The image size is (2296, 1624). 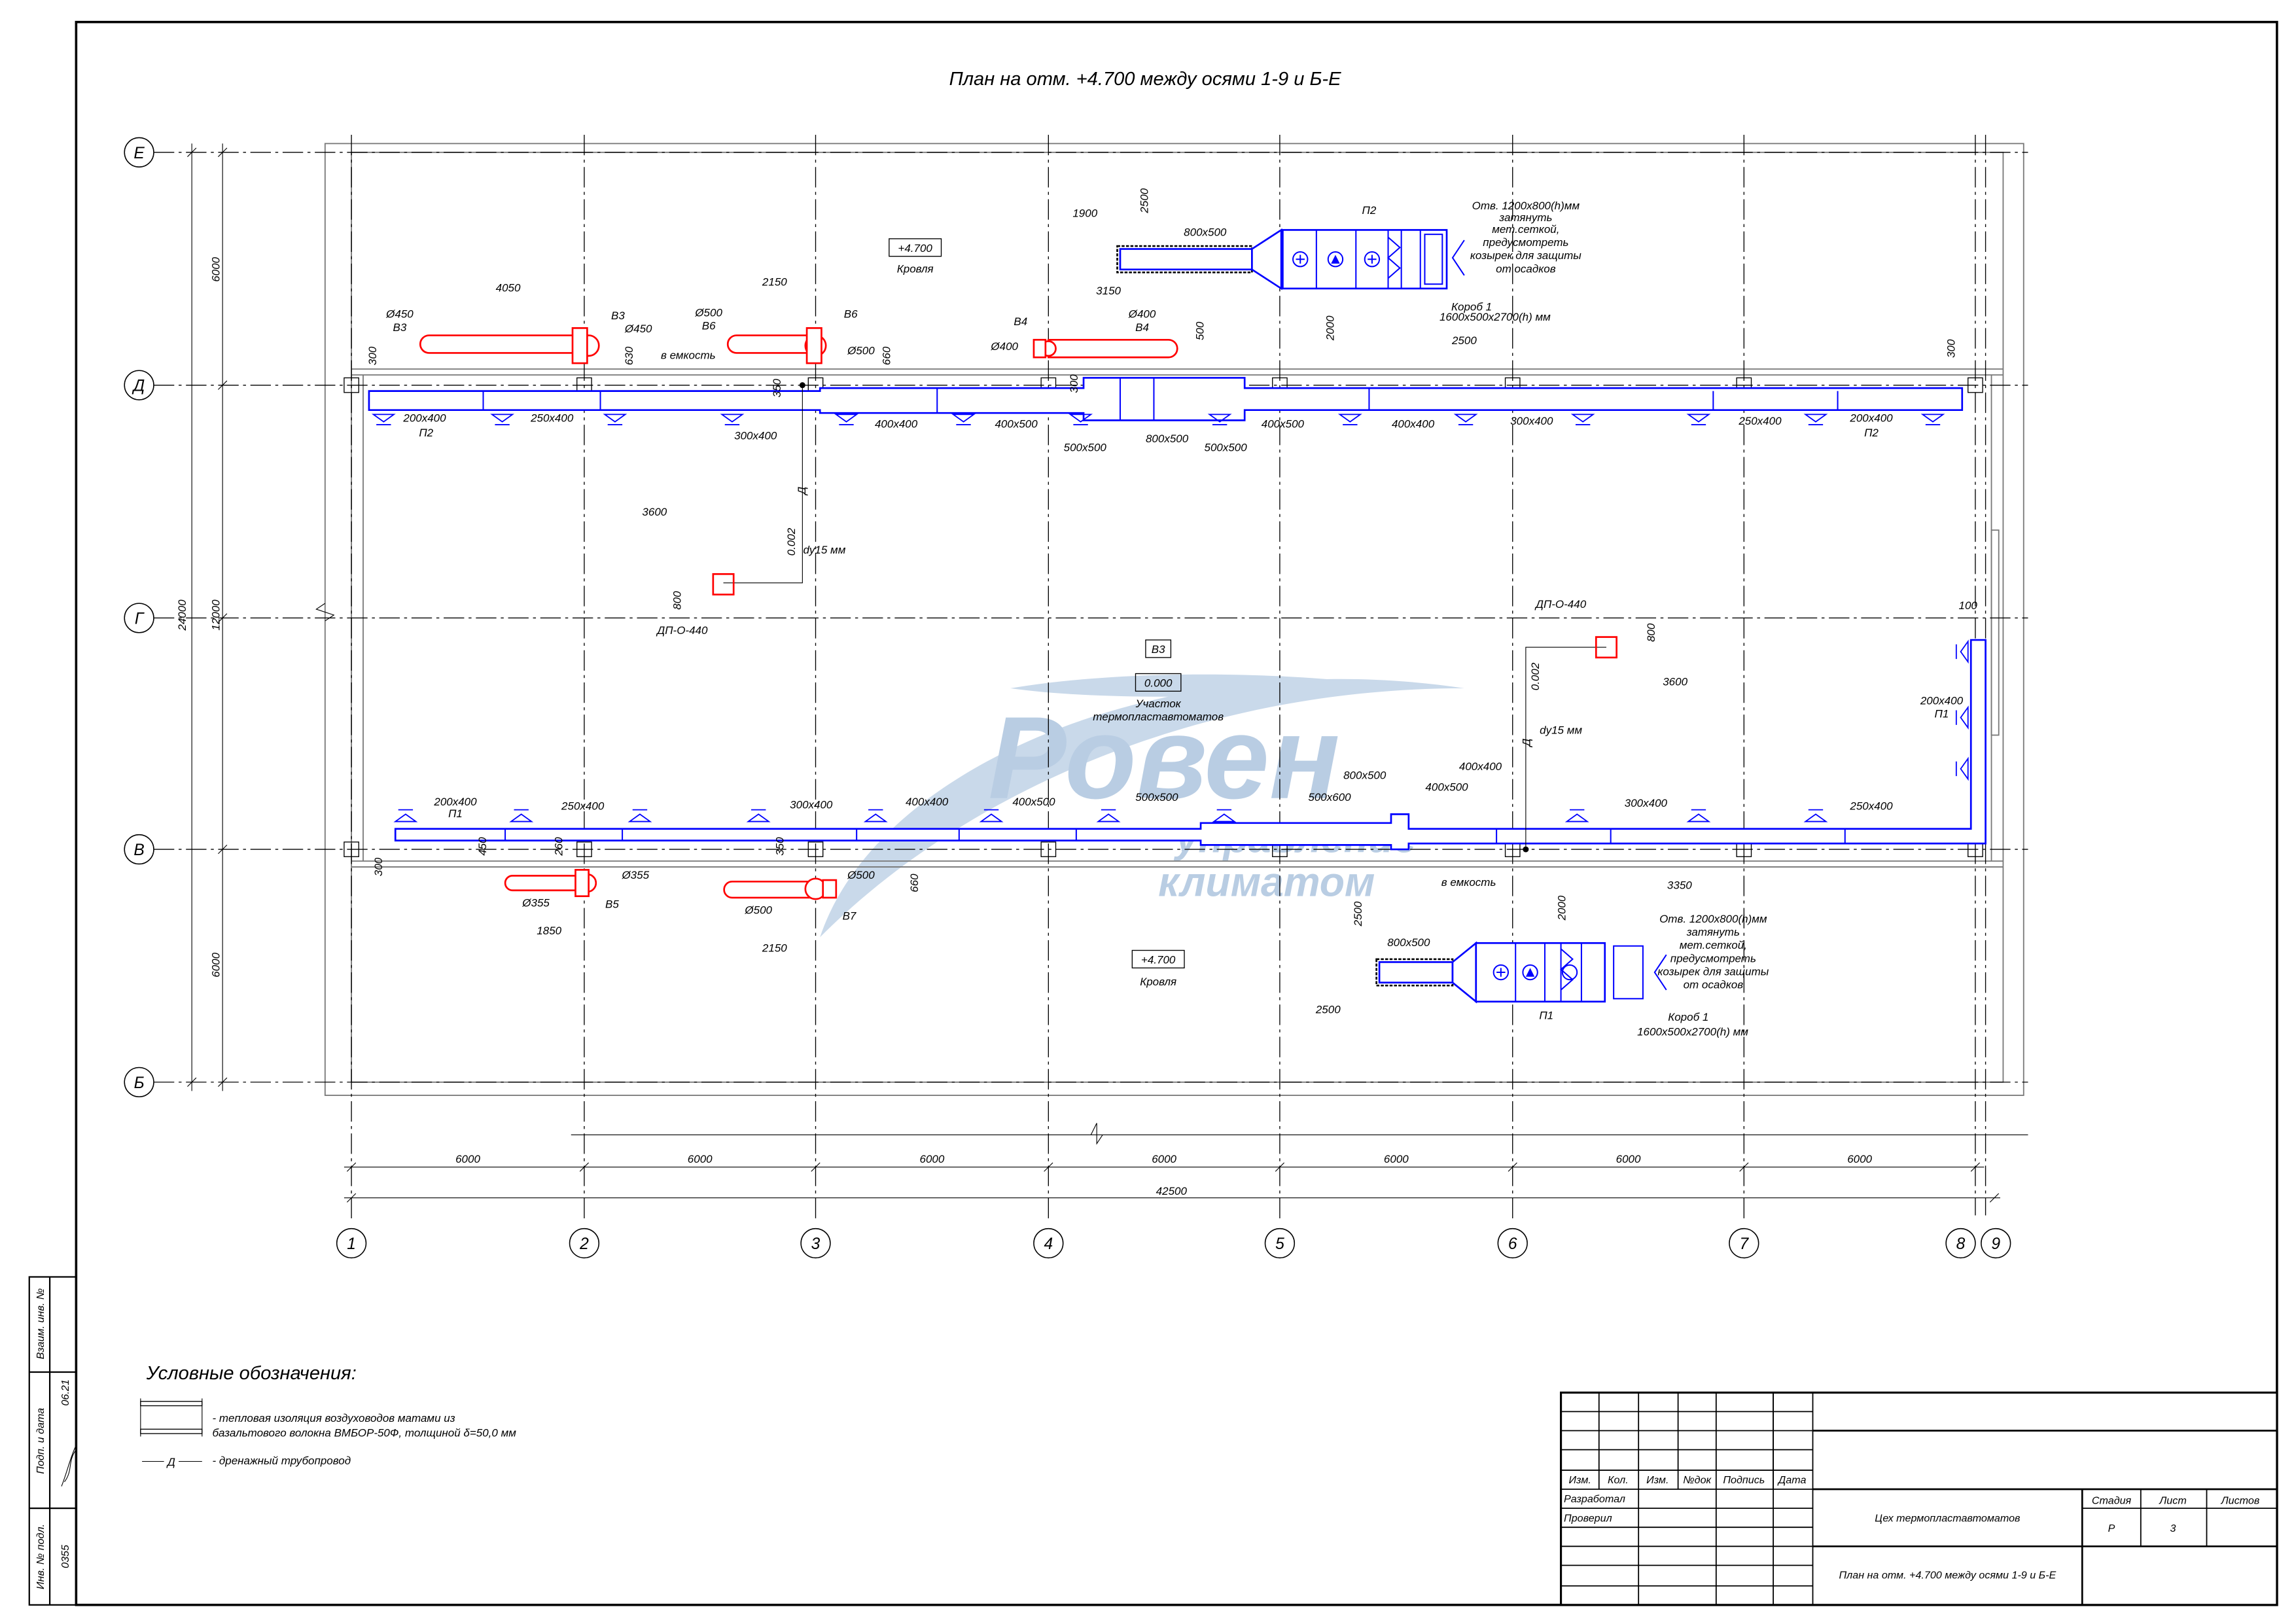 What do you see at coordinates (549, 931) in the screenshot?
I see `annotation-label: 1850` at bounding box center [549, 931].